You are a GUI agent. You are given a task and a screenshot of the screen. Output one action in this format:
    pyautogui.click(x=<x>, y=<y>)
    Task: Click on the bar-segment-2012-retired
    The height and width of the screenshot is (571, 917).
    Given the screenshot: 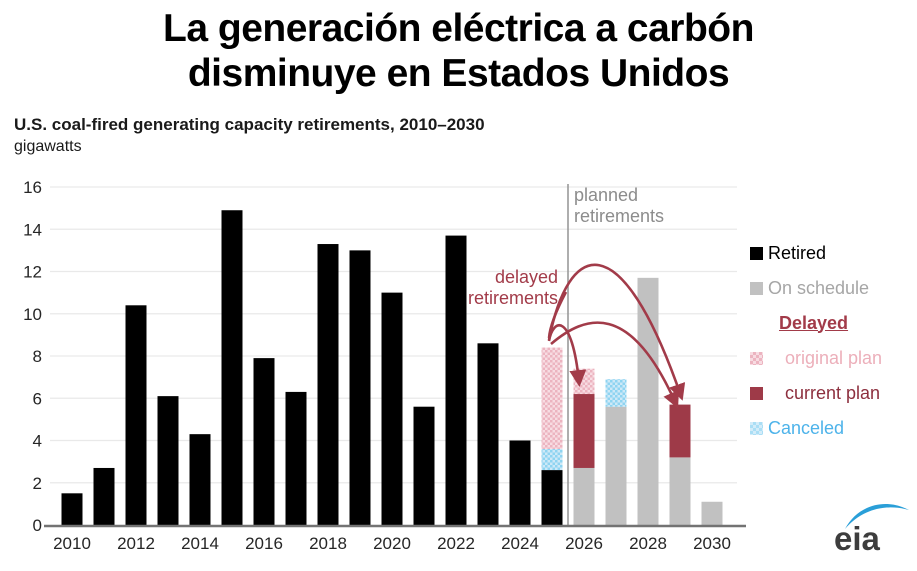 What is the action you would take?
    pyautogui.click(x=136, y=415)
    